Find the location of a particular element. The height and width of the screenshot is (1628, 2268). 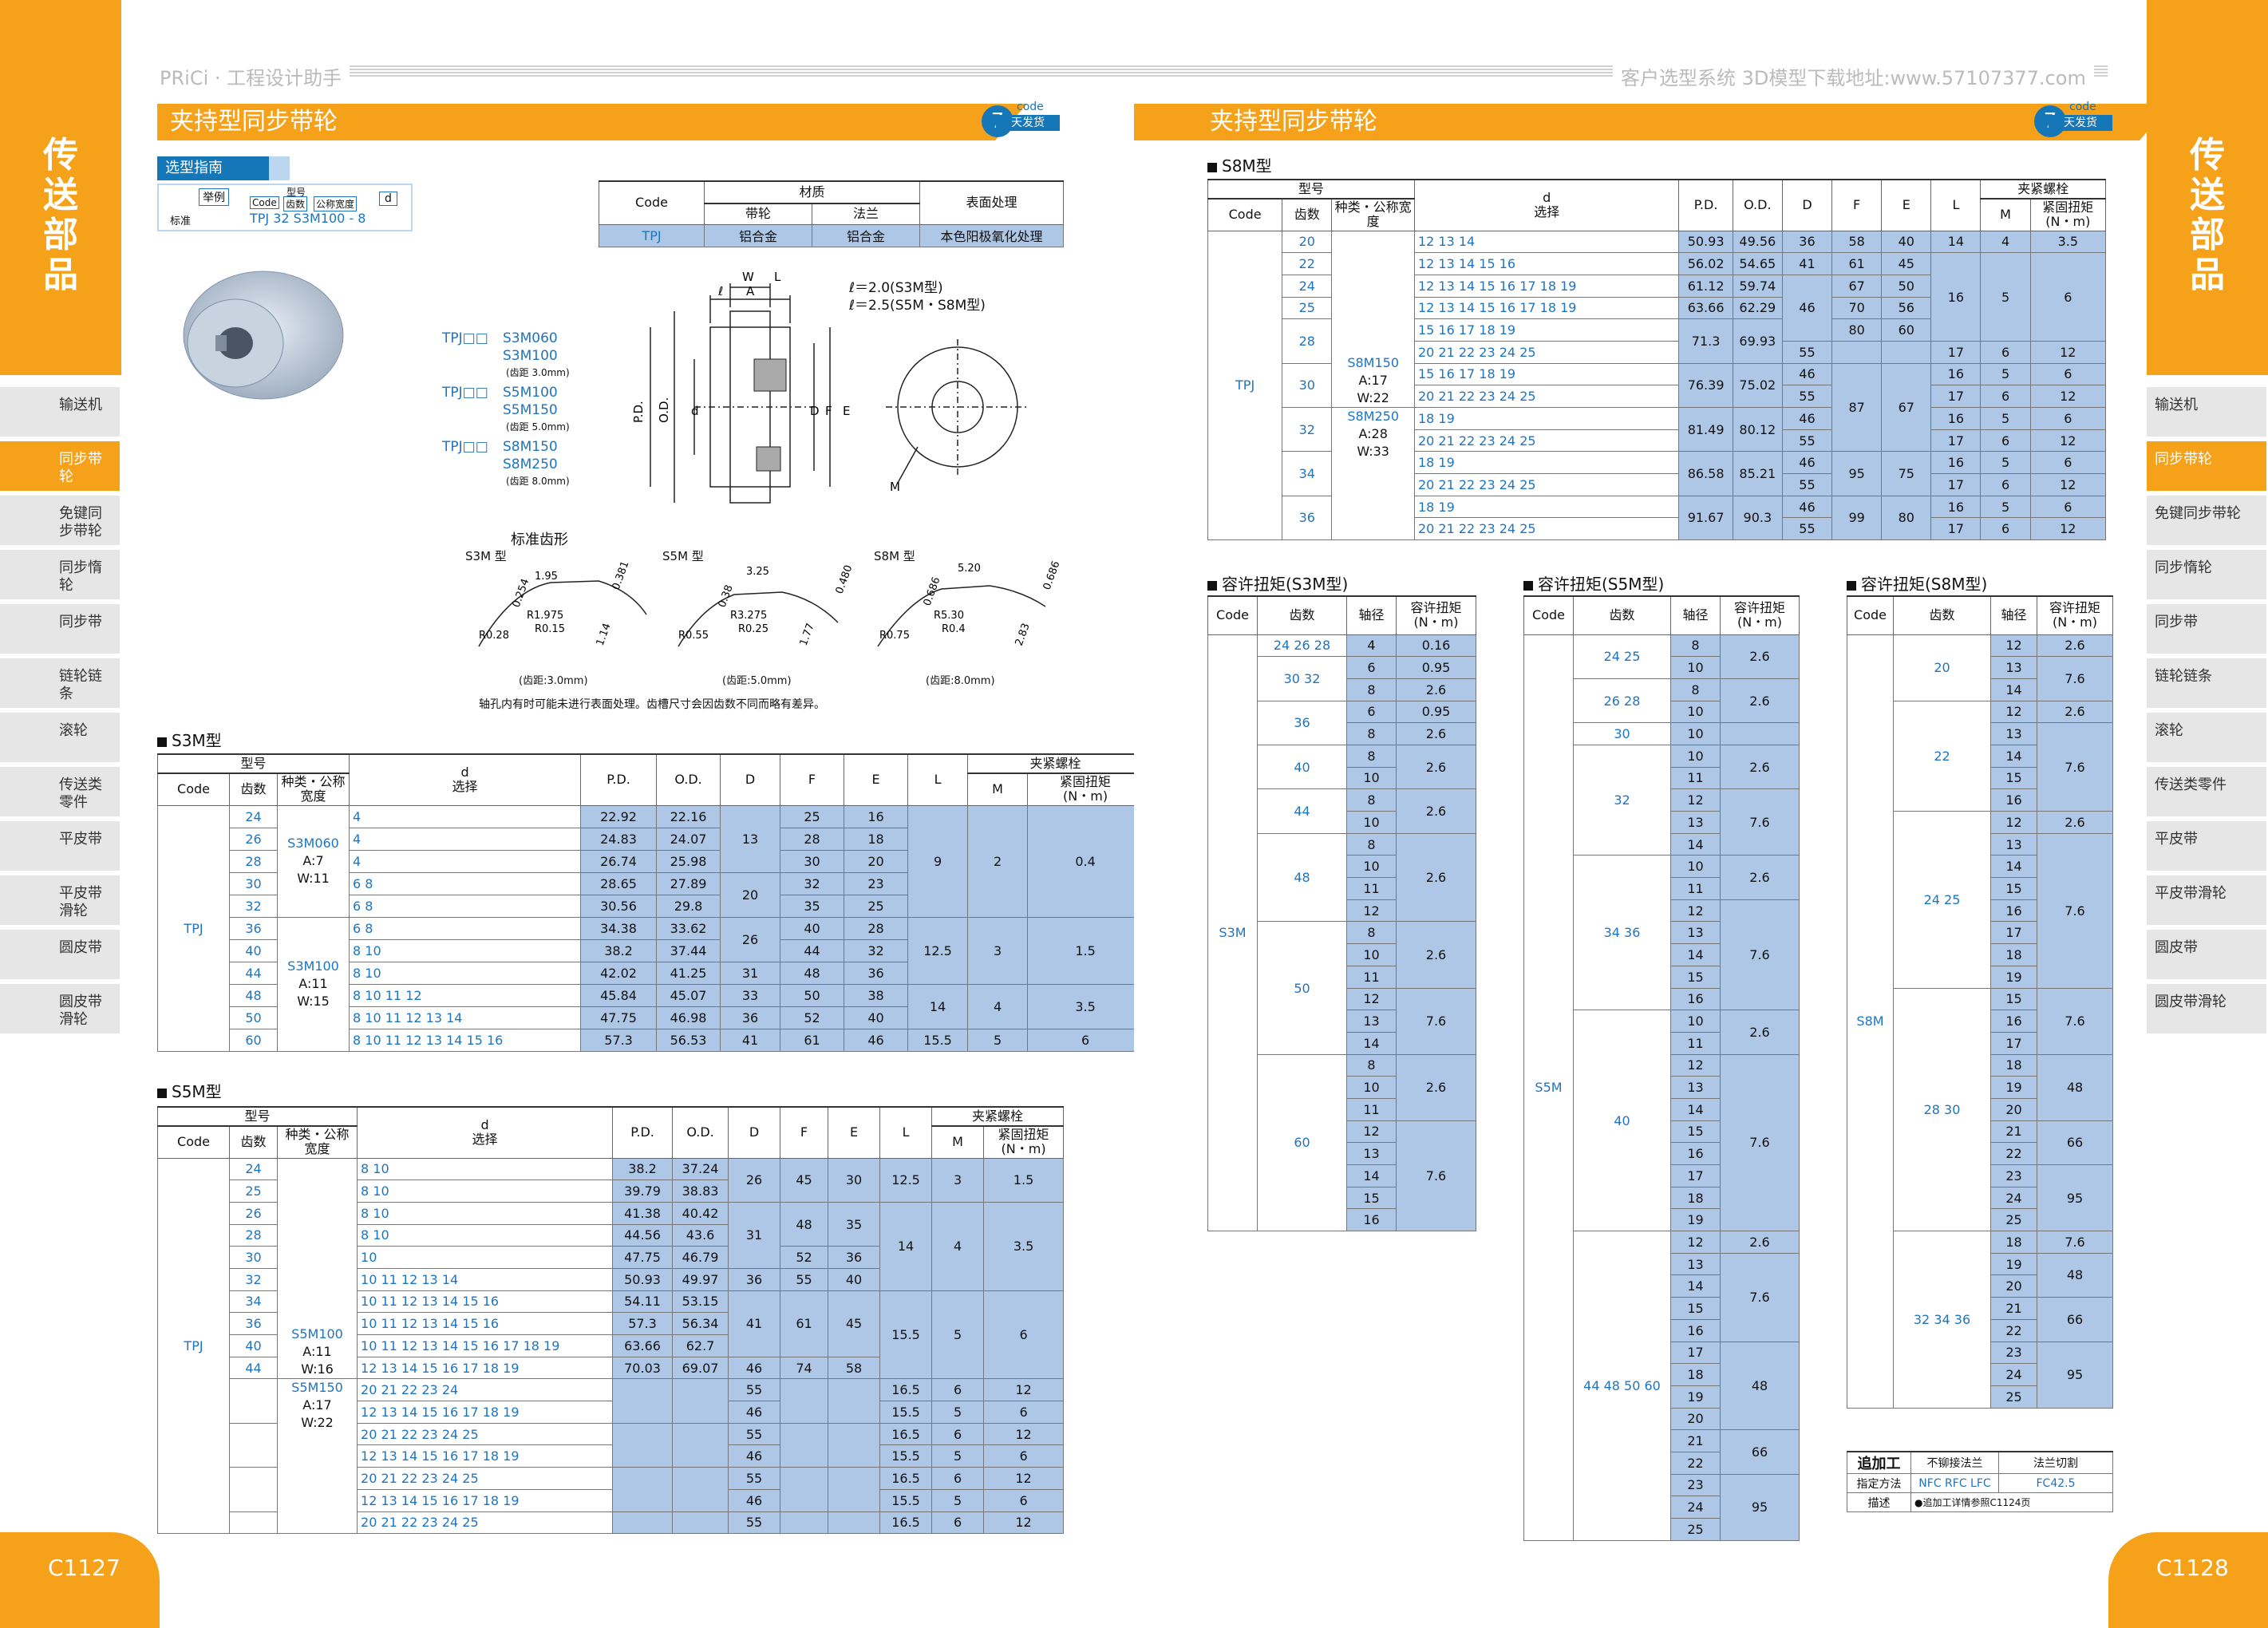

t-s8m-L: 17 is located at coordinates (1956, 529).